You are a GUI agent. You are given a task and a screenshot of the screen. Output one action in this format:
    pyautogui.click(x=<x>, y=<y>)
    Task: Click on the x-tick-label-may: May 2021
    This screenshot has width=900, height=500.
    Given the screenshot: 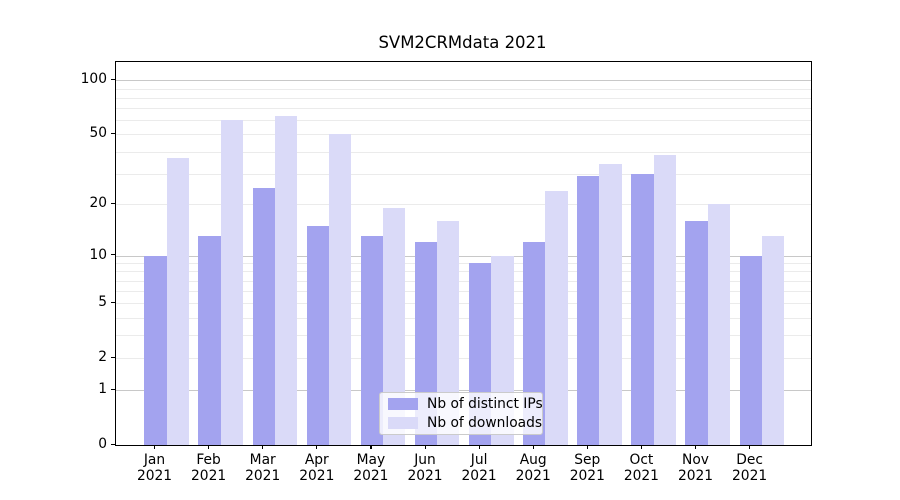 What is the action you would take?
    pyautogui.click(x=371, y=468)
    